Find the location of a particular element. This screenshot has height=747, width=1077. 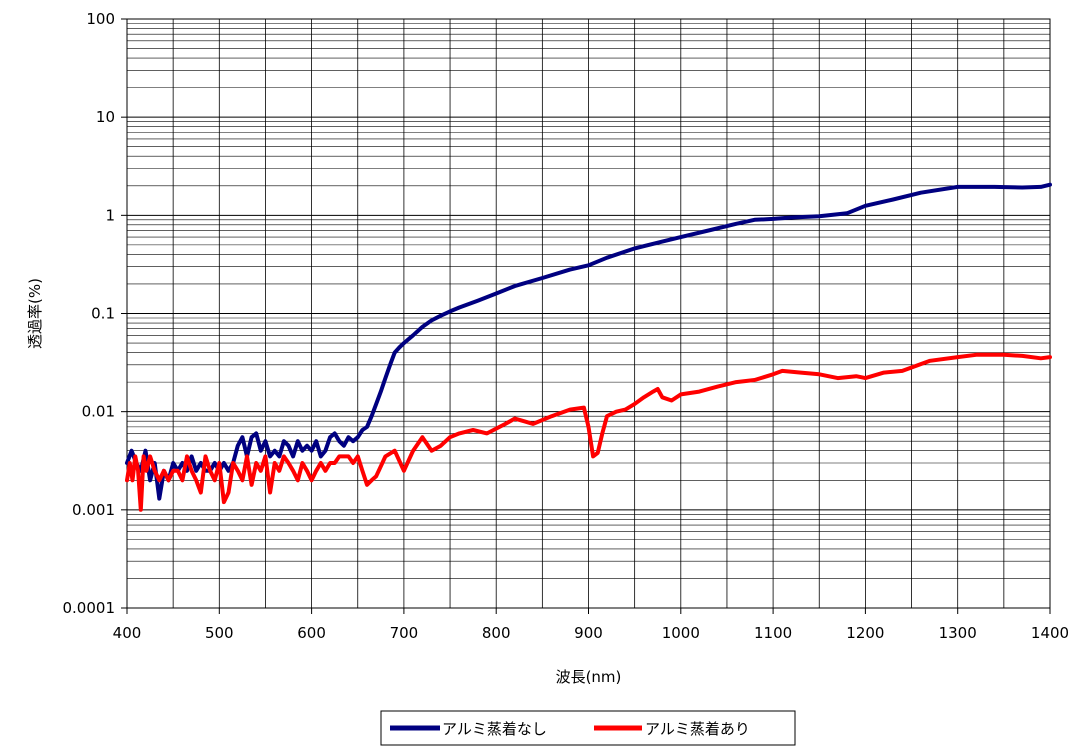

y-axis-title: 透過率(%) is located at coordinates (35, 313).